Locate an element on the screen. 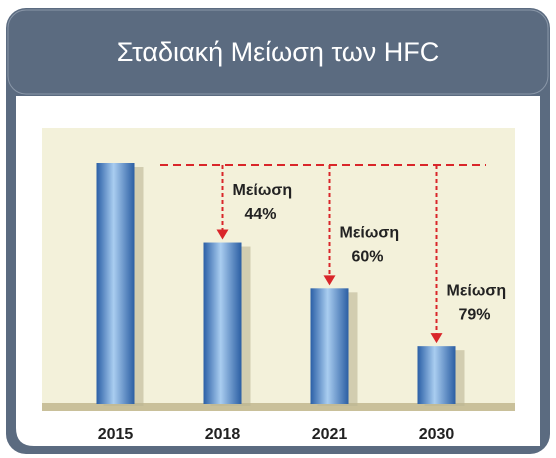  ground is located at coordinates (278, 407).